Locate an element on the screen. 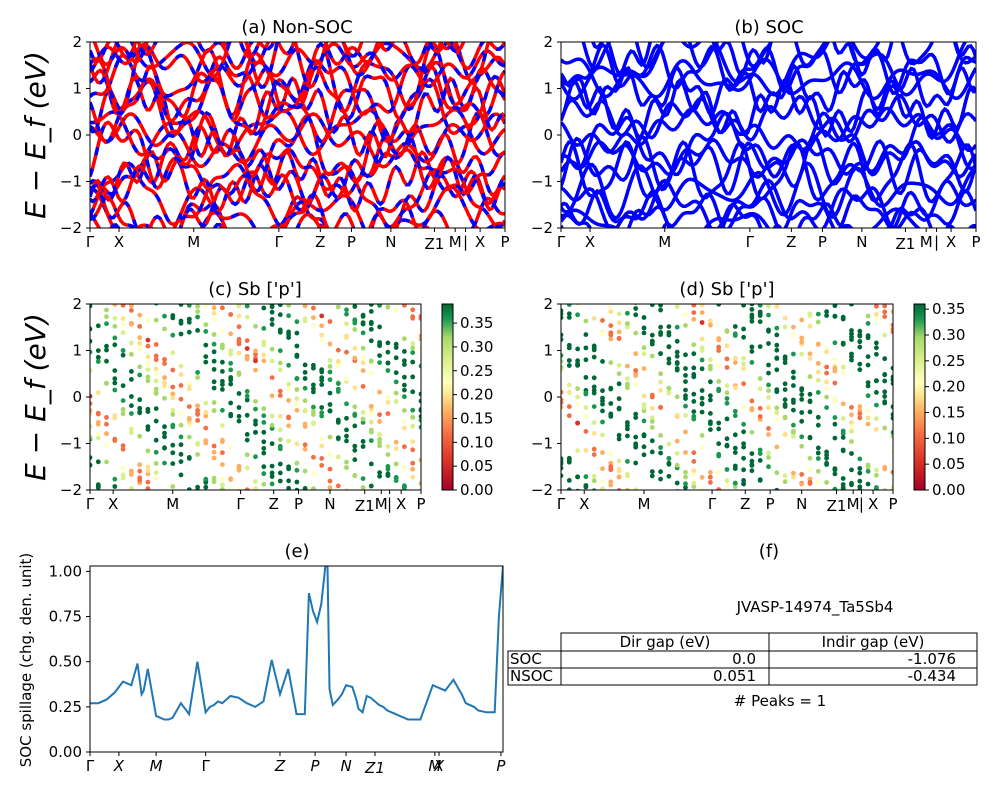 The image size is (1000, 800). x-tick-label: Γ is located at coordinates (90, 242).